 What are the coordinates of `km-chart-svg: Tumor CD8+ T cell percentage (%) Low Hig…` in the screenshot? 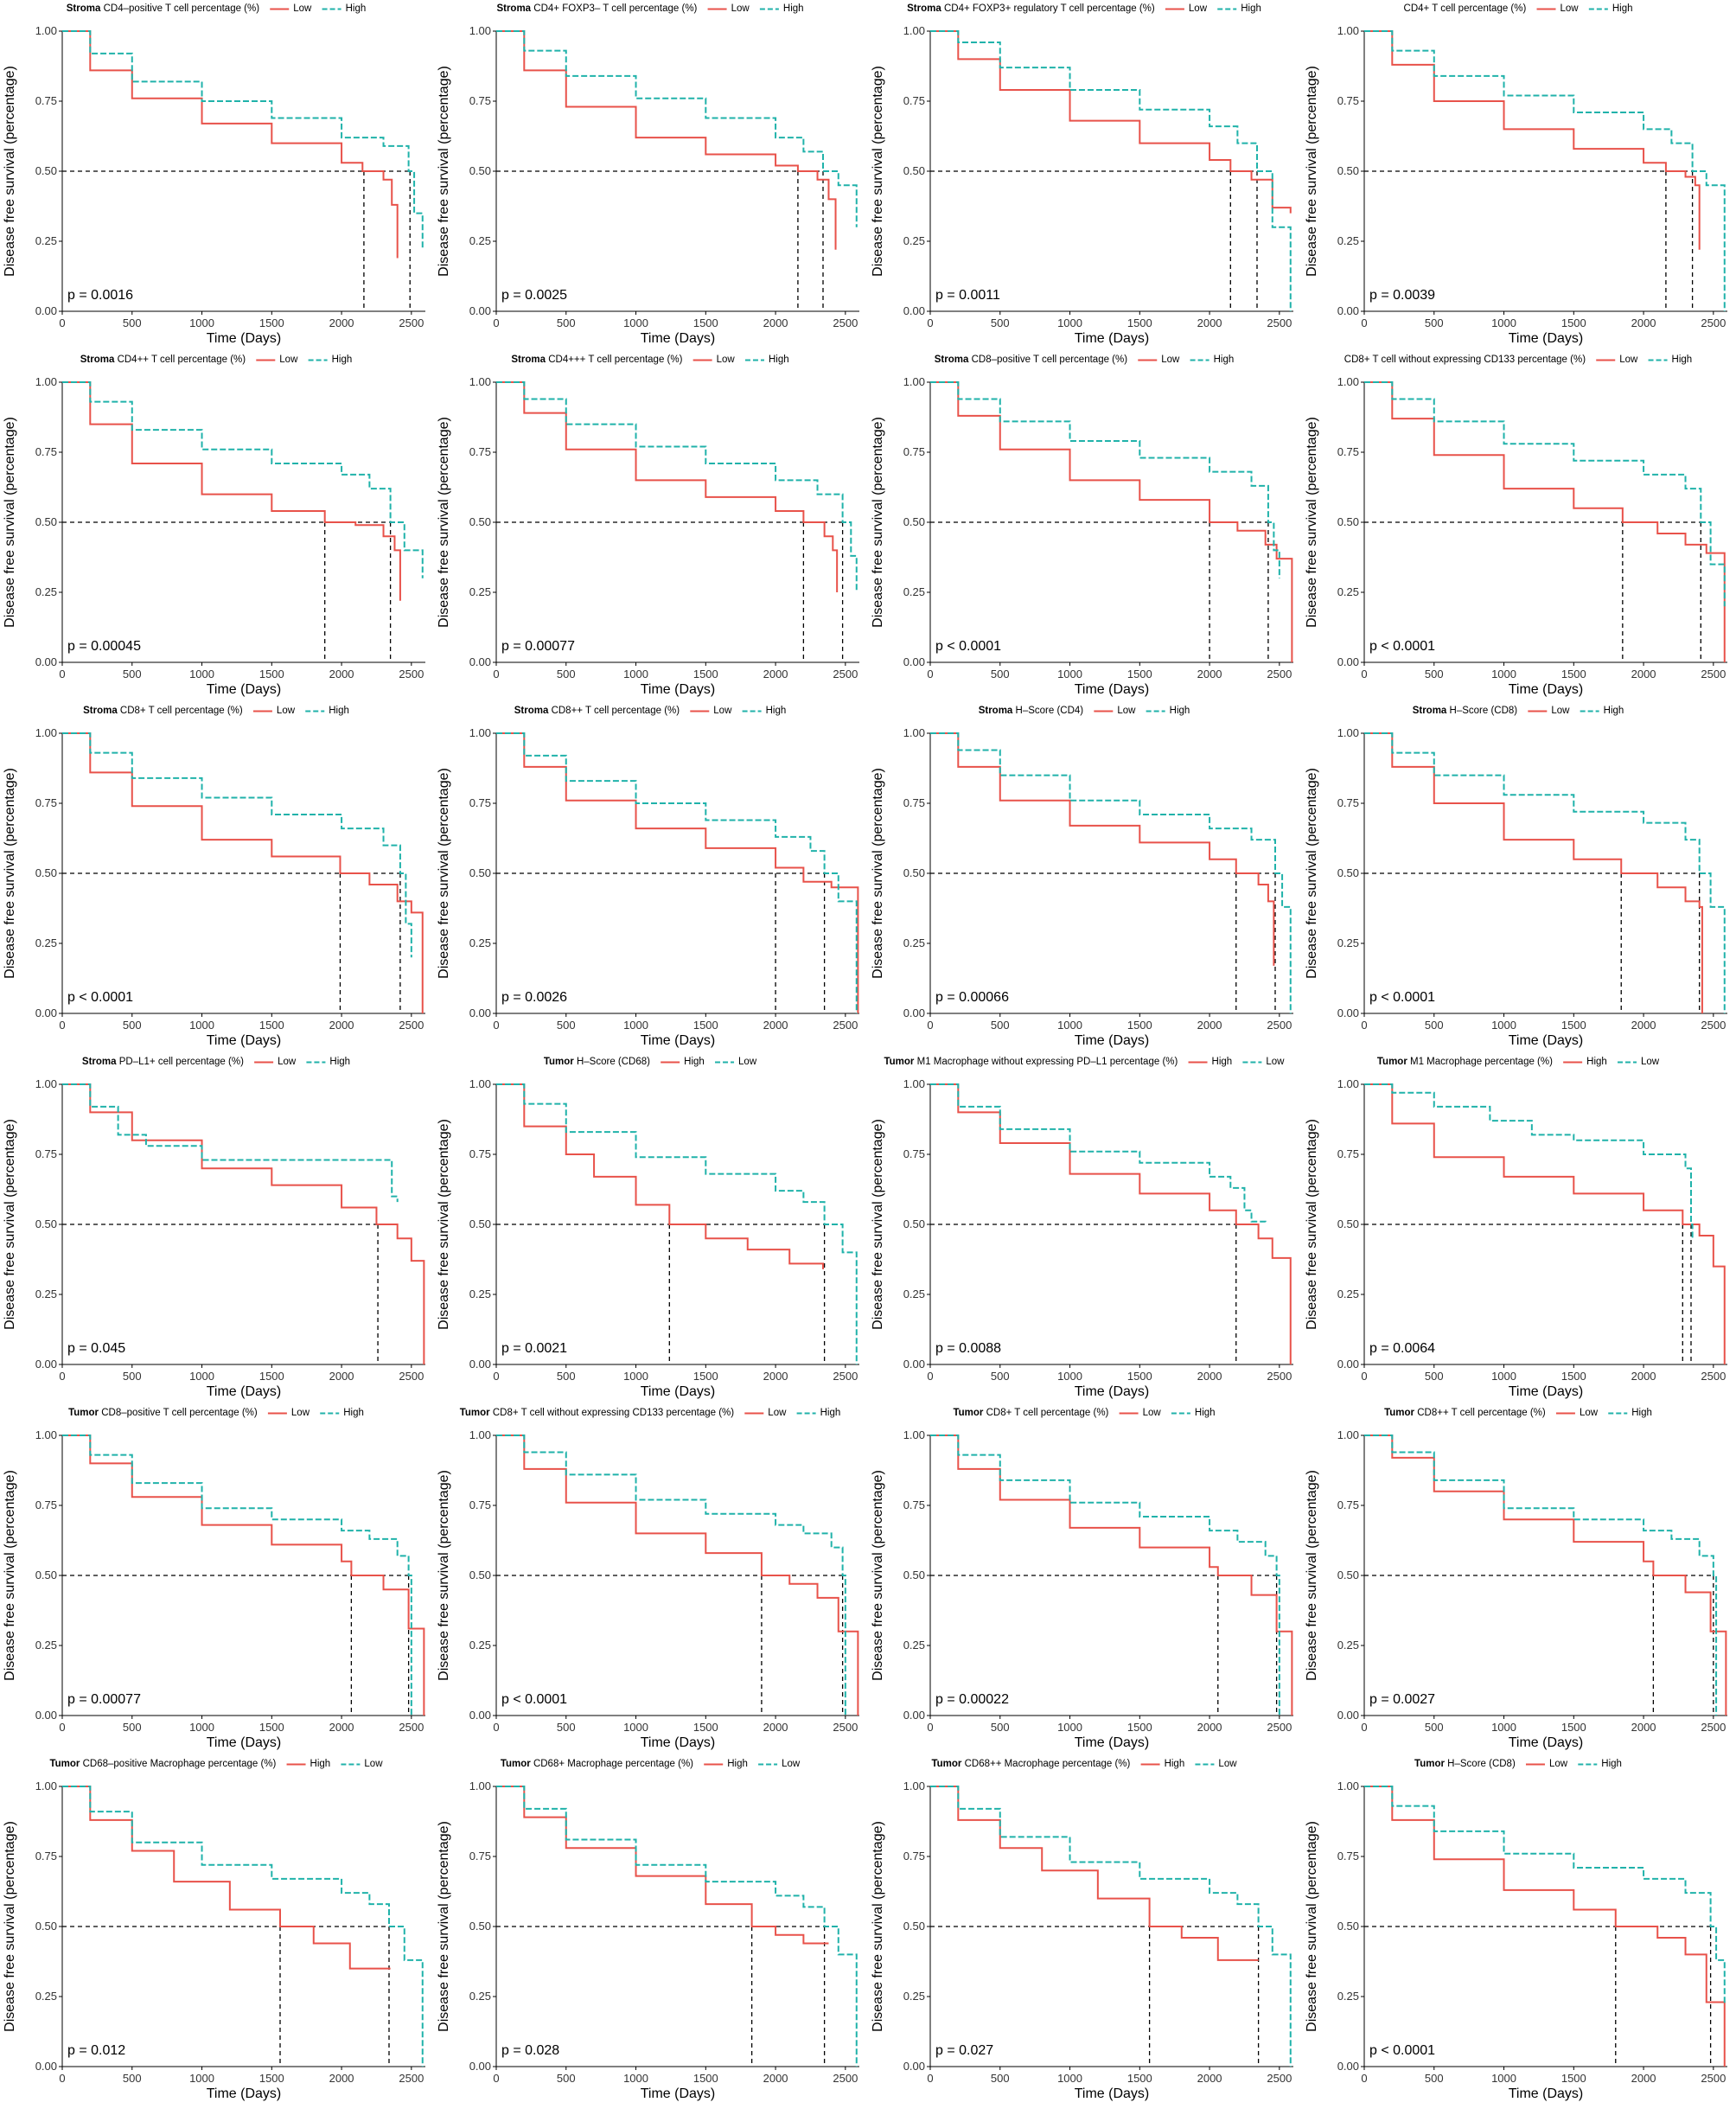 It's located at (1082, 1579).